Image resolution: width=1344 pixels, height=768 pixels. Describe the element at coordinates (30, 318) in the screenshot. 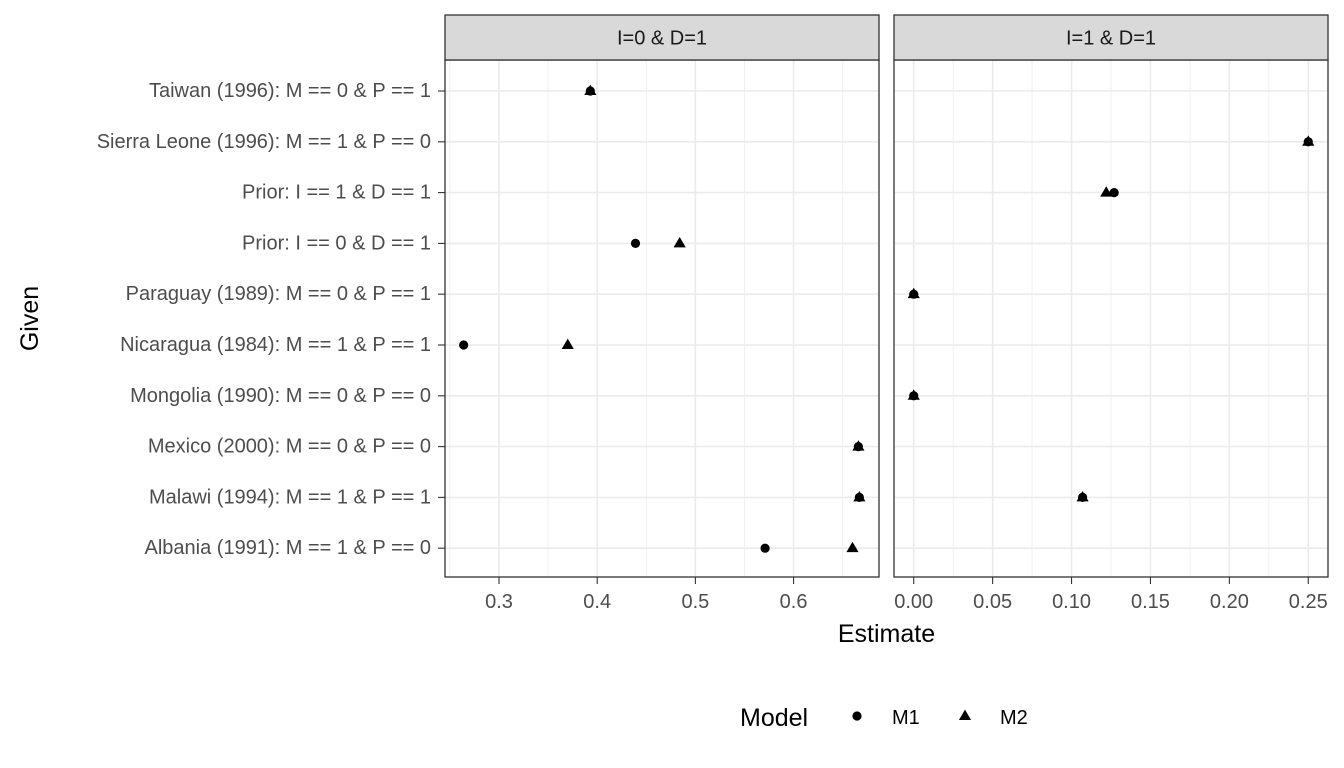

I see `y-axis-title: Given` at that location.